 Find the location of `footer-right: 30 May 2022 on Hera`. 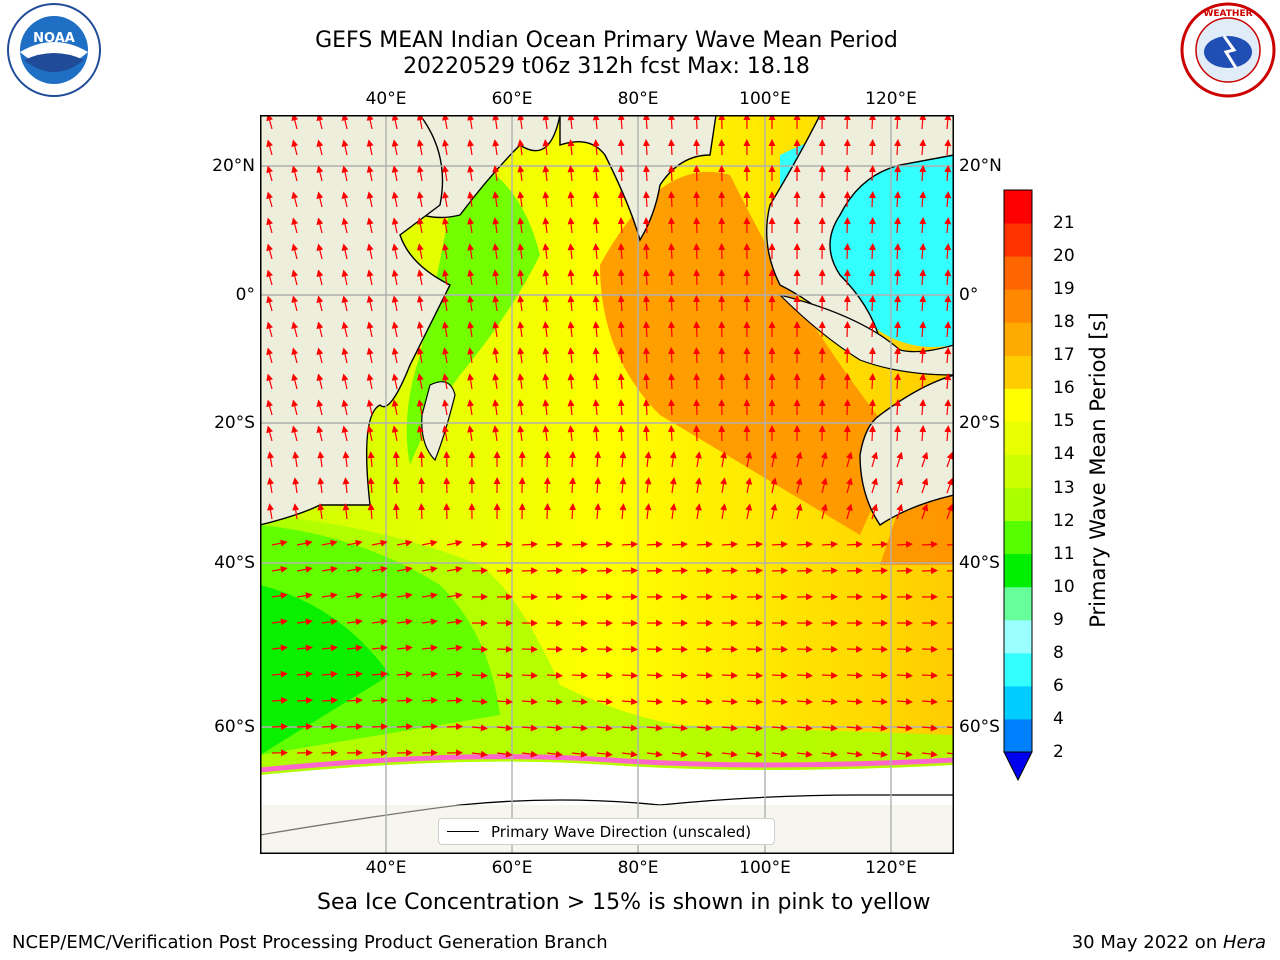

footer-right: 30 May 2022 on Hera is located at coordinates (1169, 942).